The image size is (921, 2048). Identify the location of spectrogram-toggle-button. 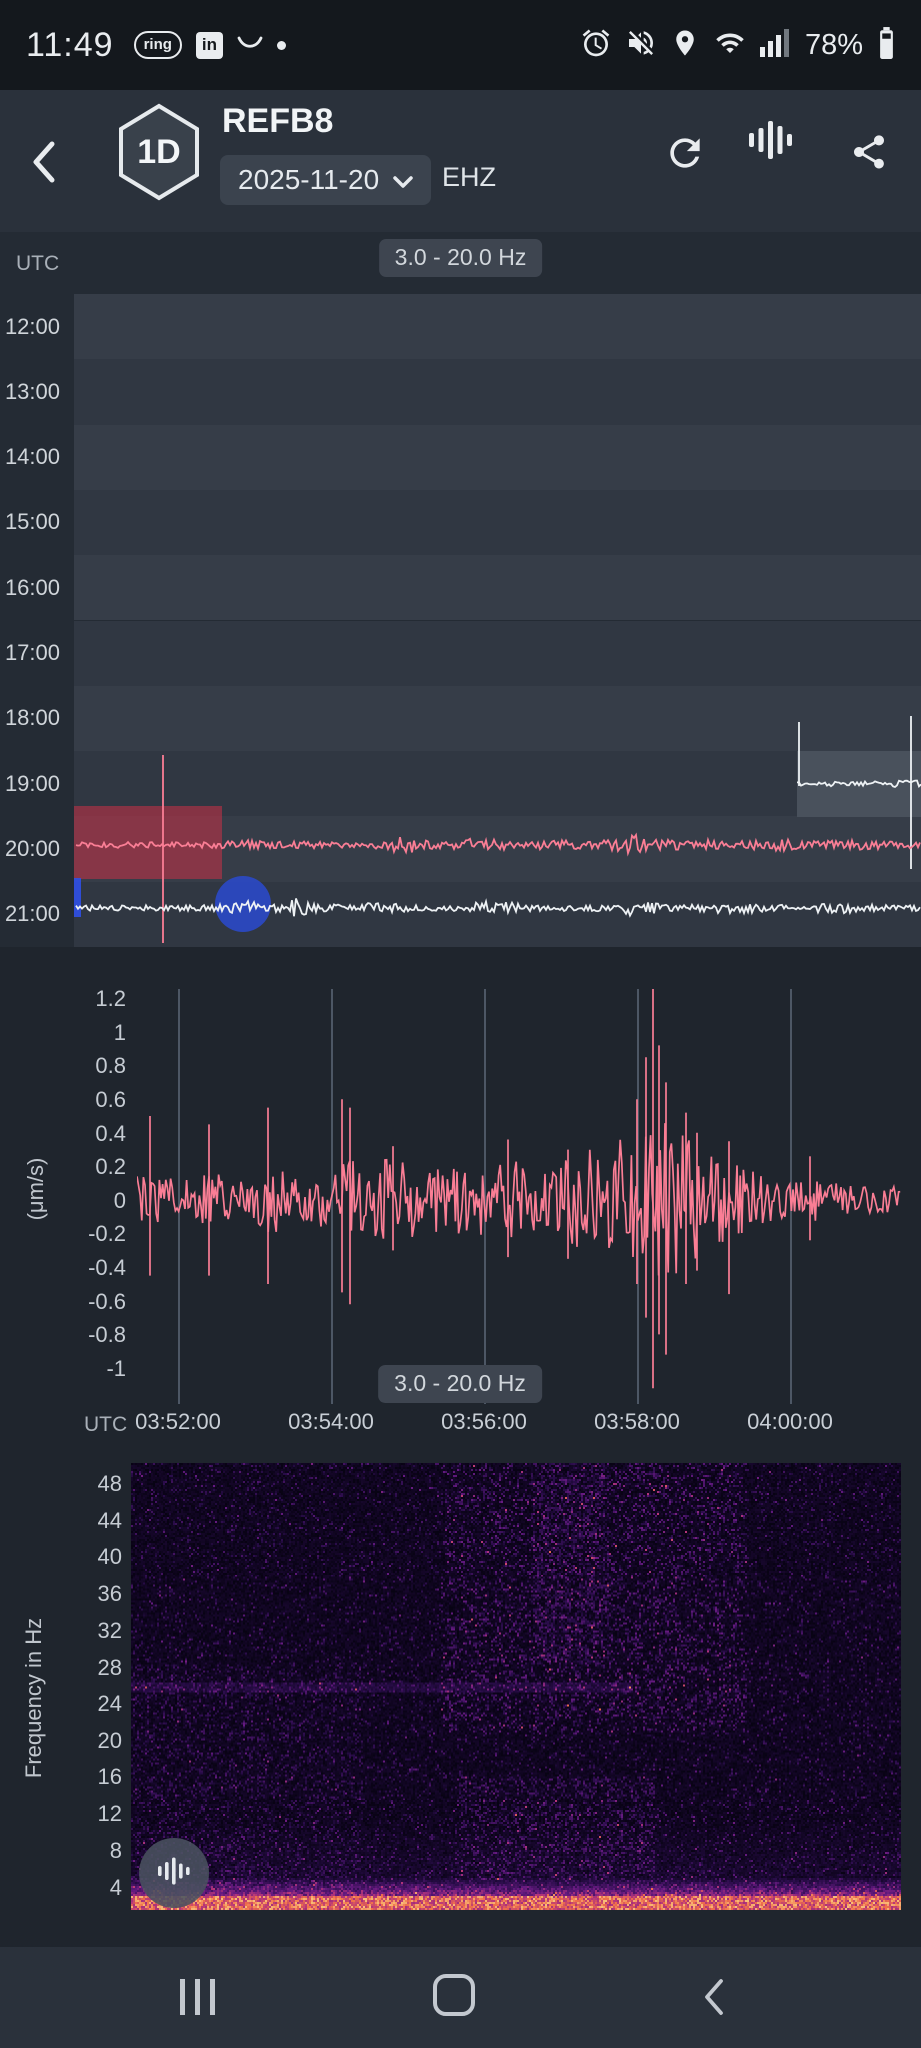
(174, 1873).